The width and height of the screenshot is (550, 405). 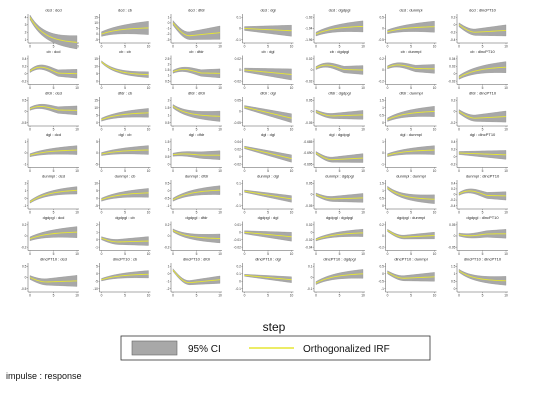 I want to click on panel-title: dunmpl, so click(x=411, y=176).